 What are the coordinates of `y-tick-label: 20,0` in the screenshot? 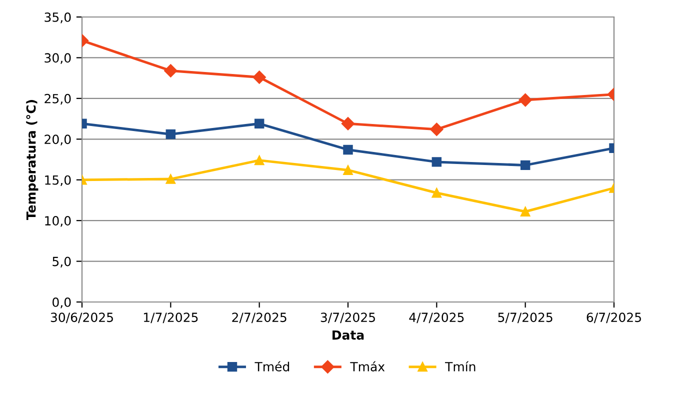 It's located at (57, 140).